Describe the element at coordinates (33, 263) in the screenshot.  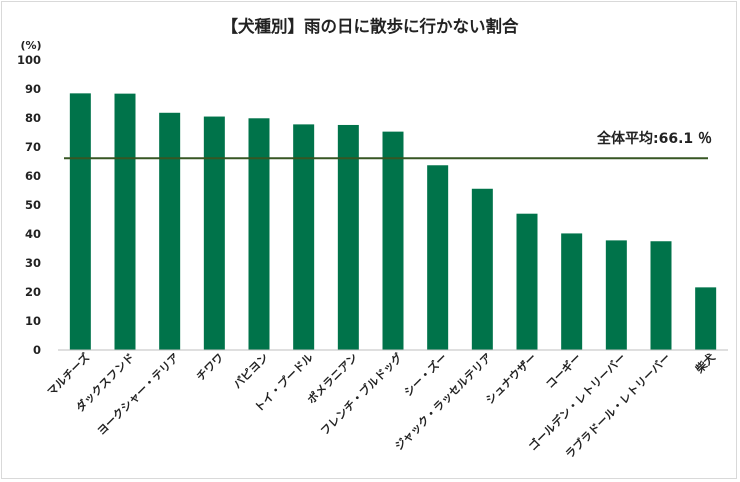
I see `y-tick-label: 30` at that location.